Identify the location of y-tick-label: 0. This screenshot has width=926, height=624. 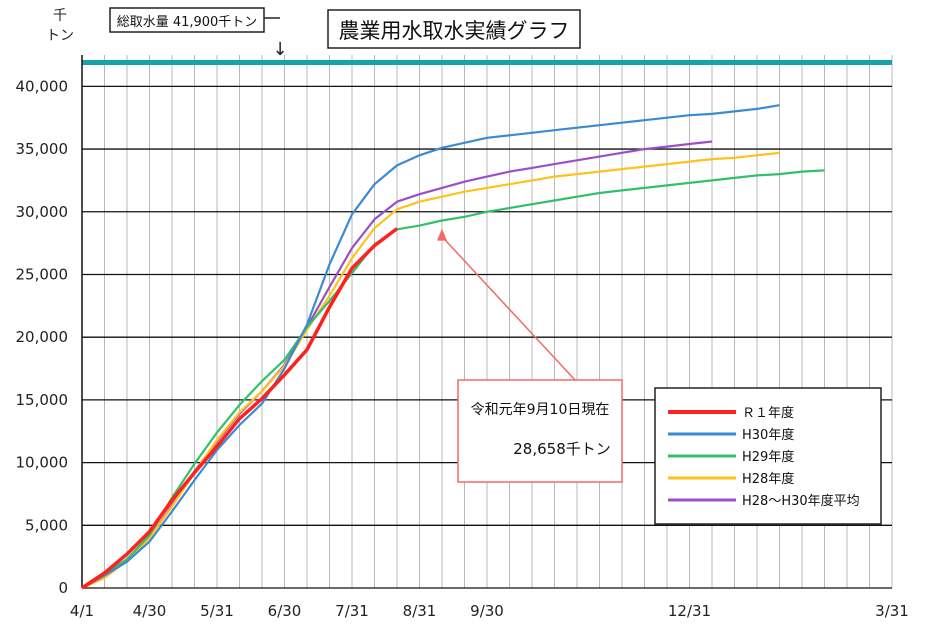
(63, 588).